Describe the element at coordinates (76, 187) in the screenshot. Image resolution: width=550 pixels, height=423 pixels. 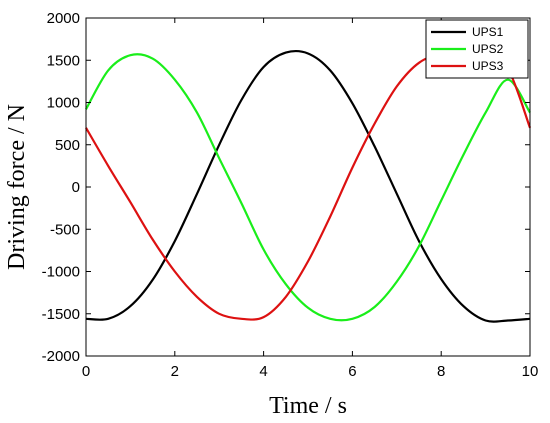
I see `y-tick-label: 0` at that location.